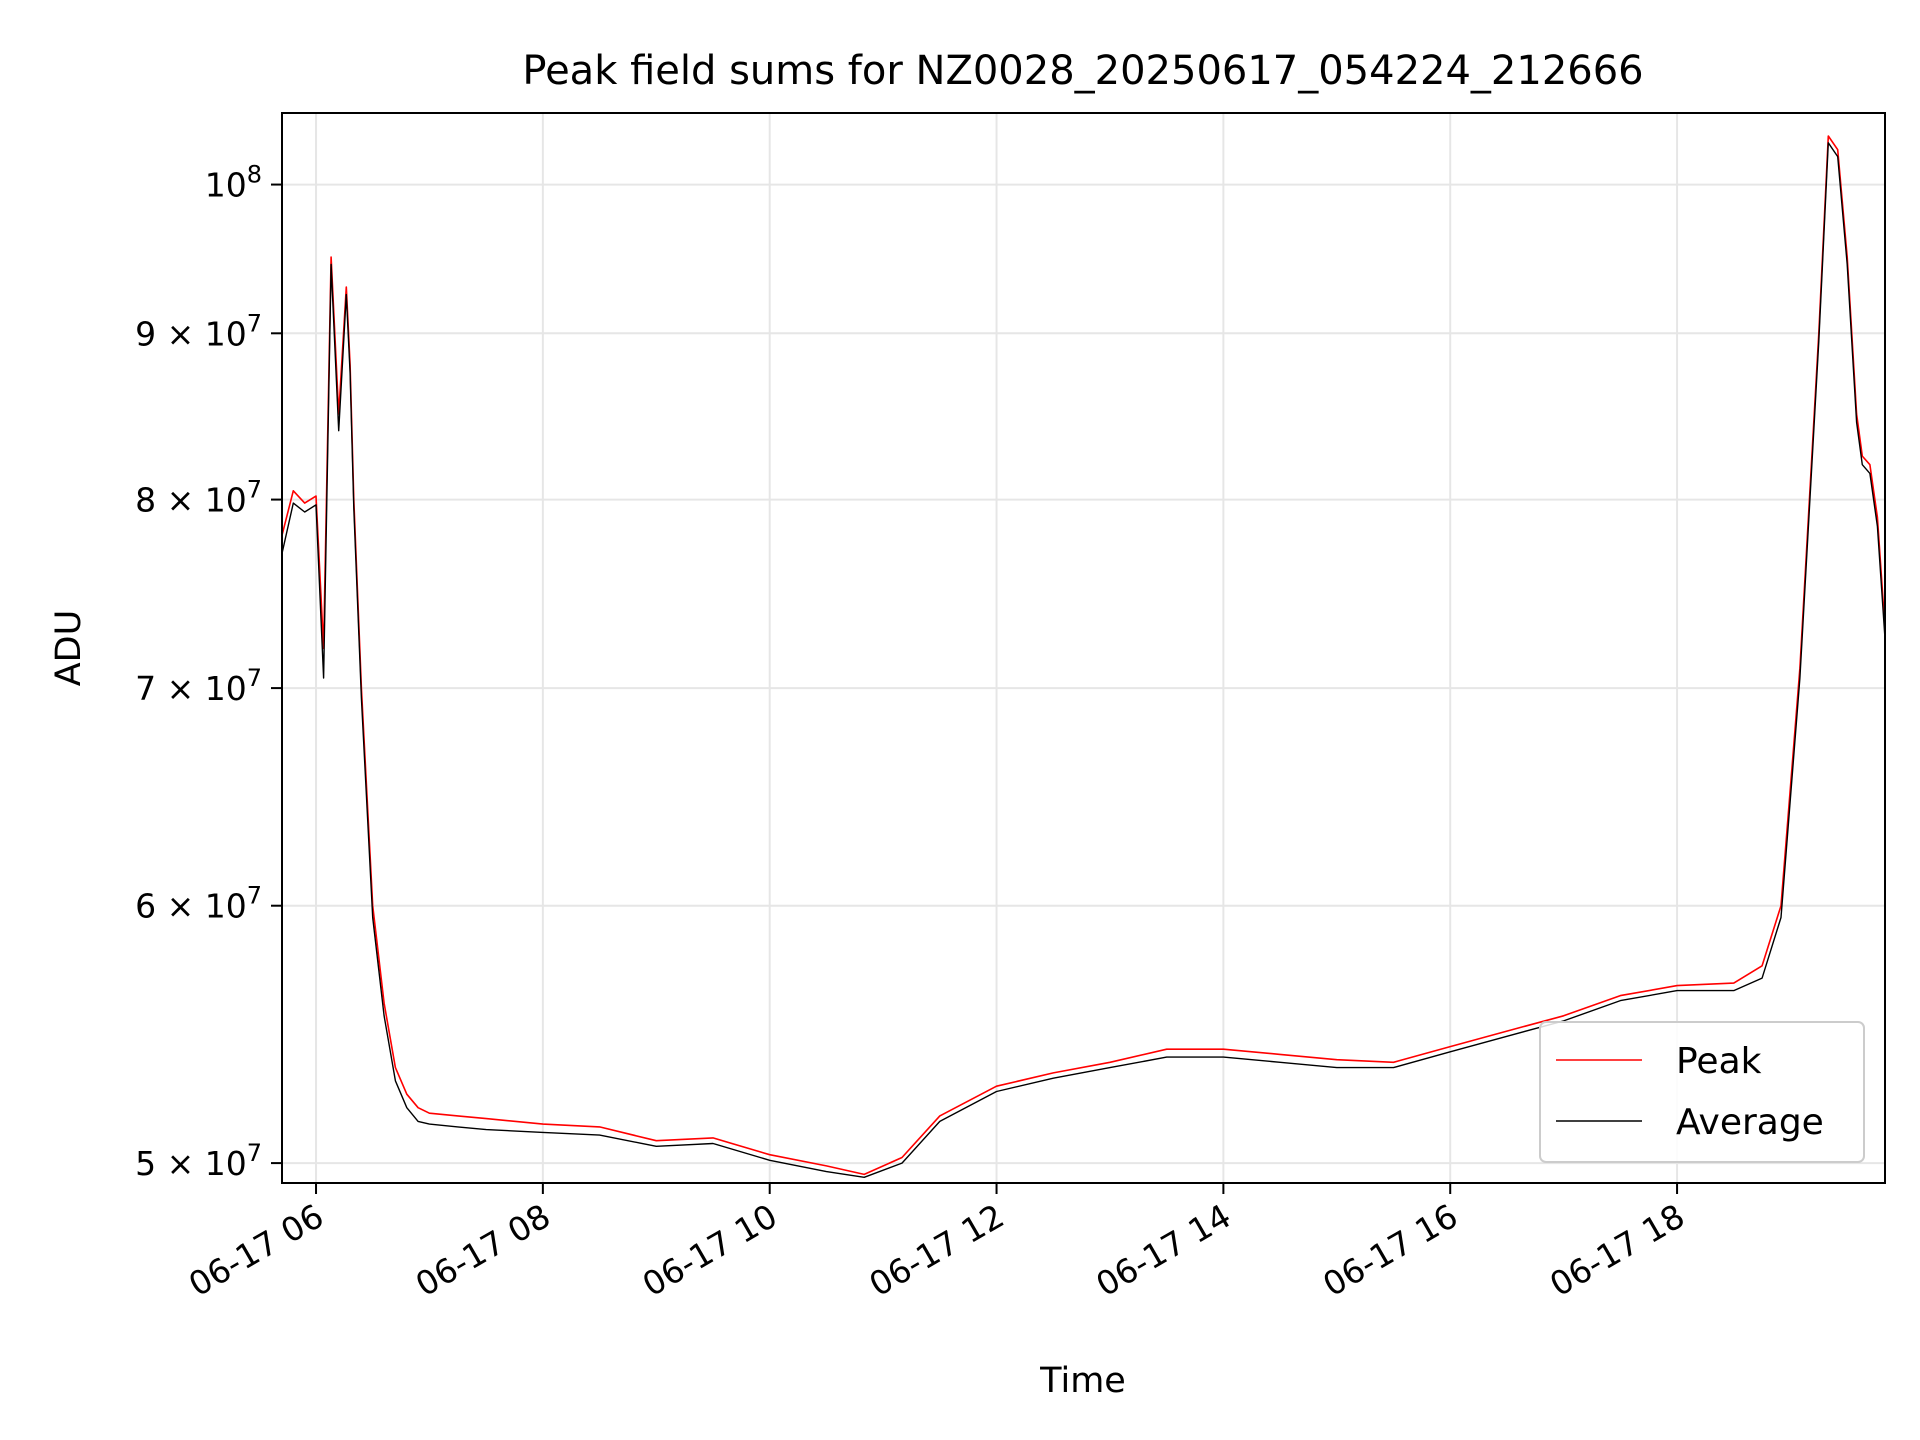  I want to click on y-axis-label: ADU, so click(69, 648).